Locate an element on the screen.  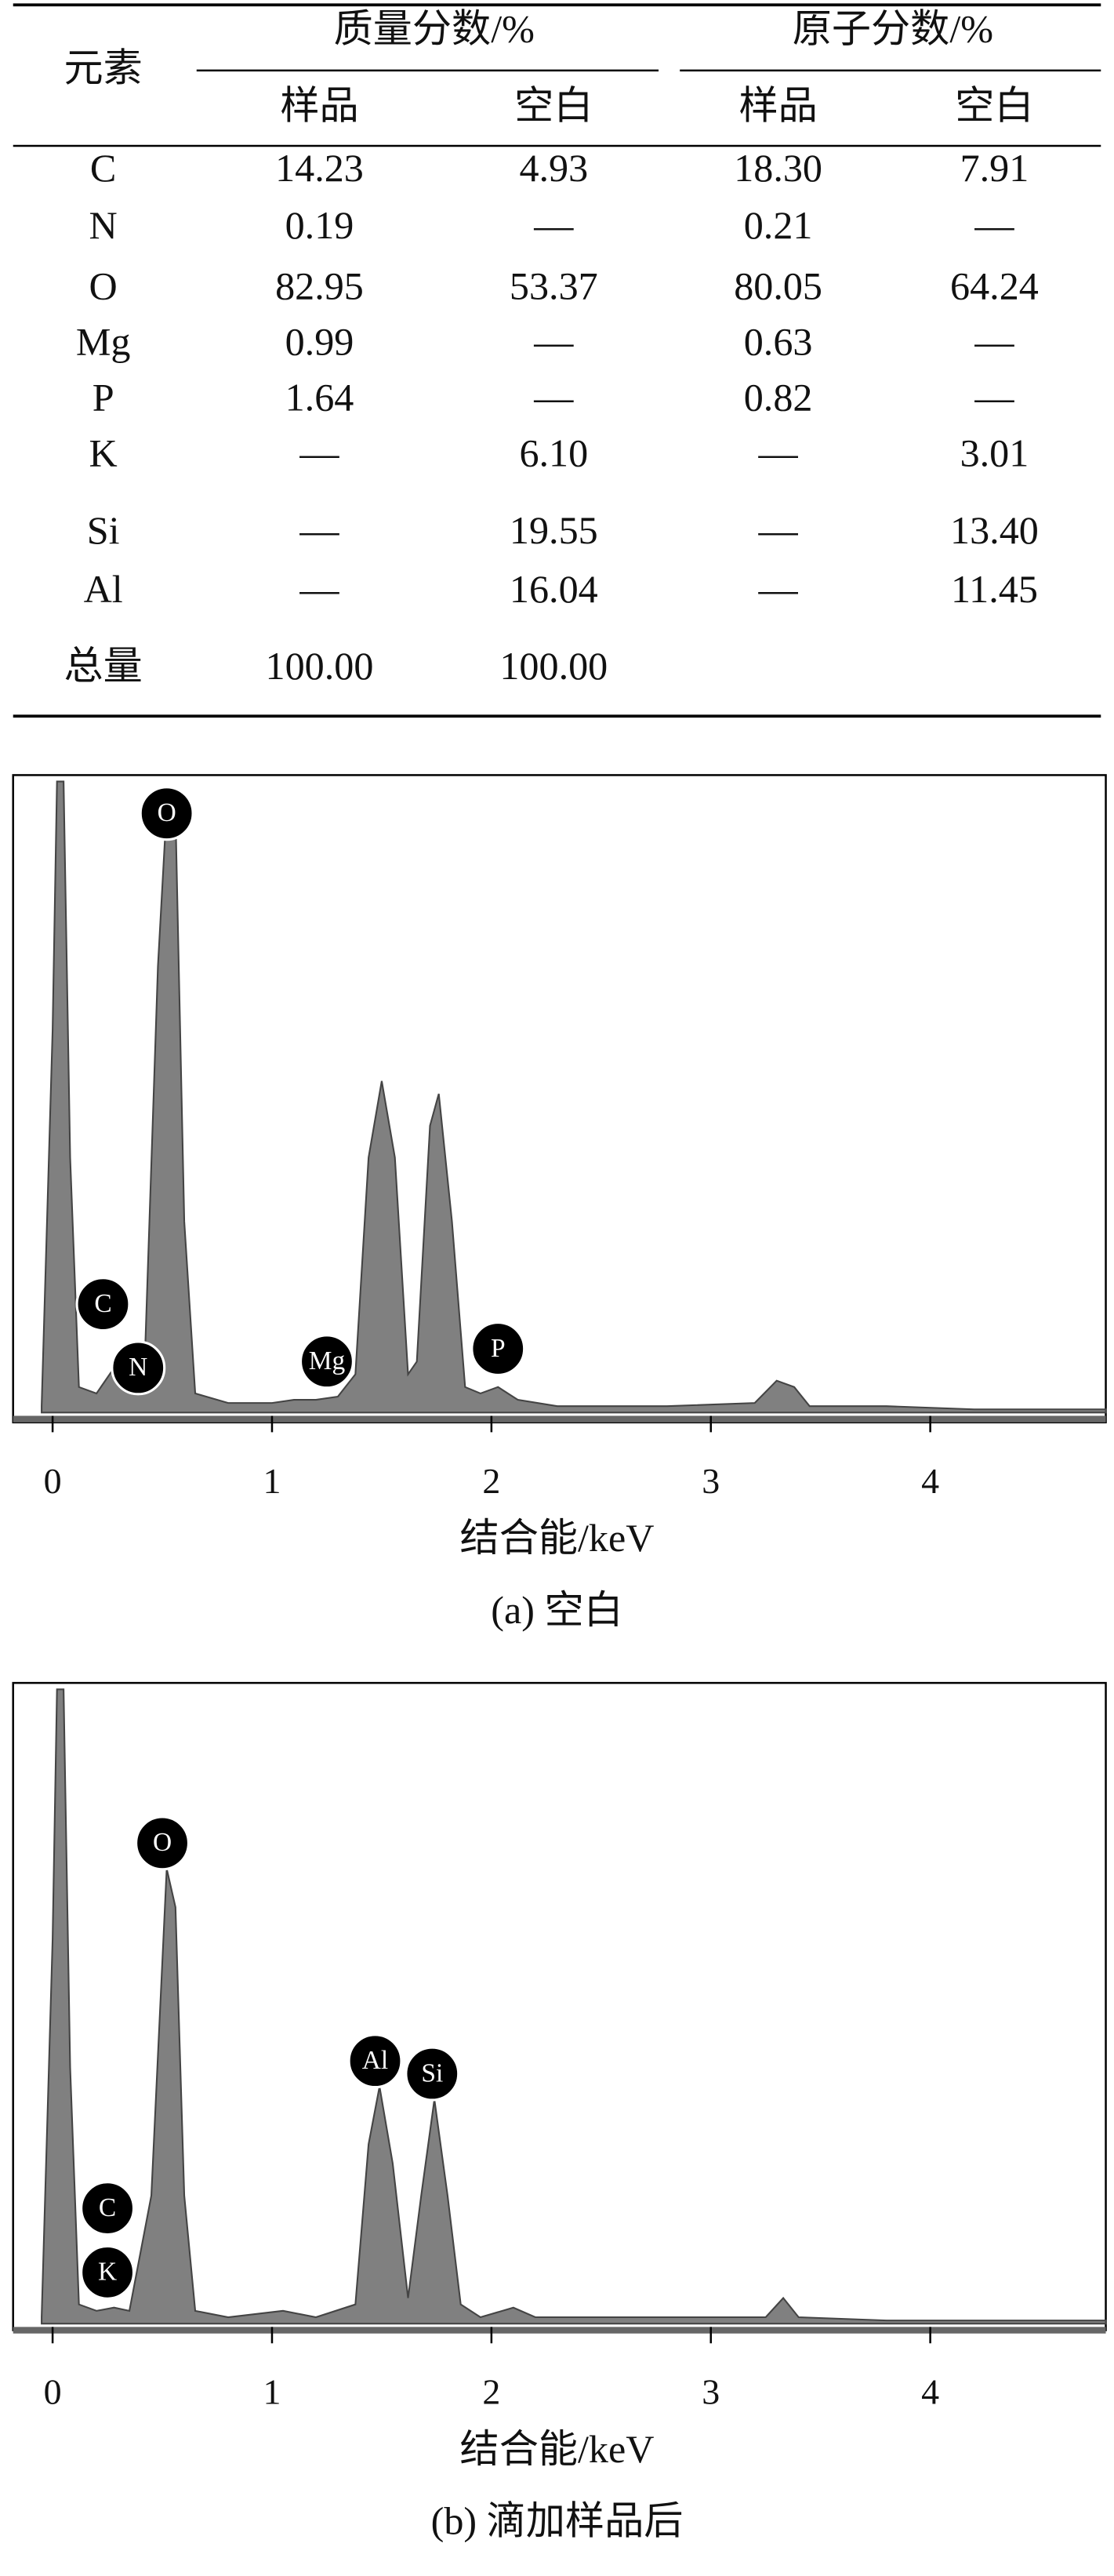
table-cell: 53.37 is located at coordinates (554, 285).